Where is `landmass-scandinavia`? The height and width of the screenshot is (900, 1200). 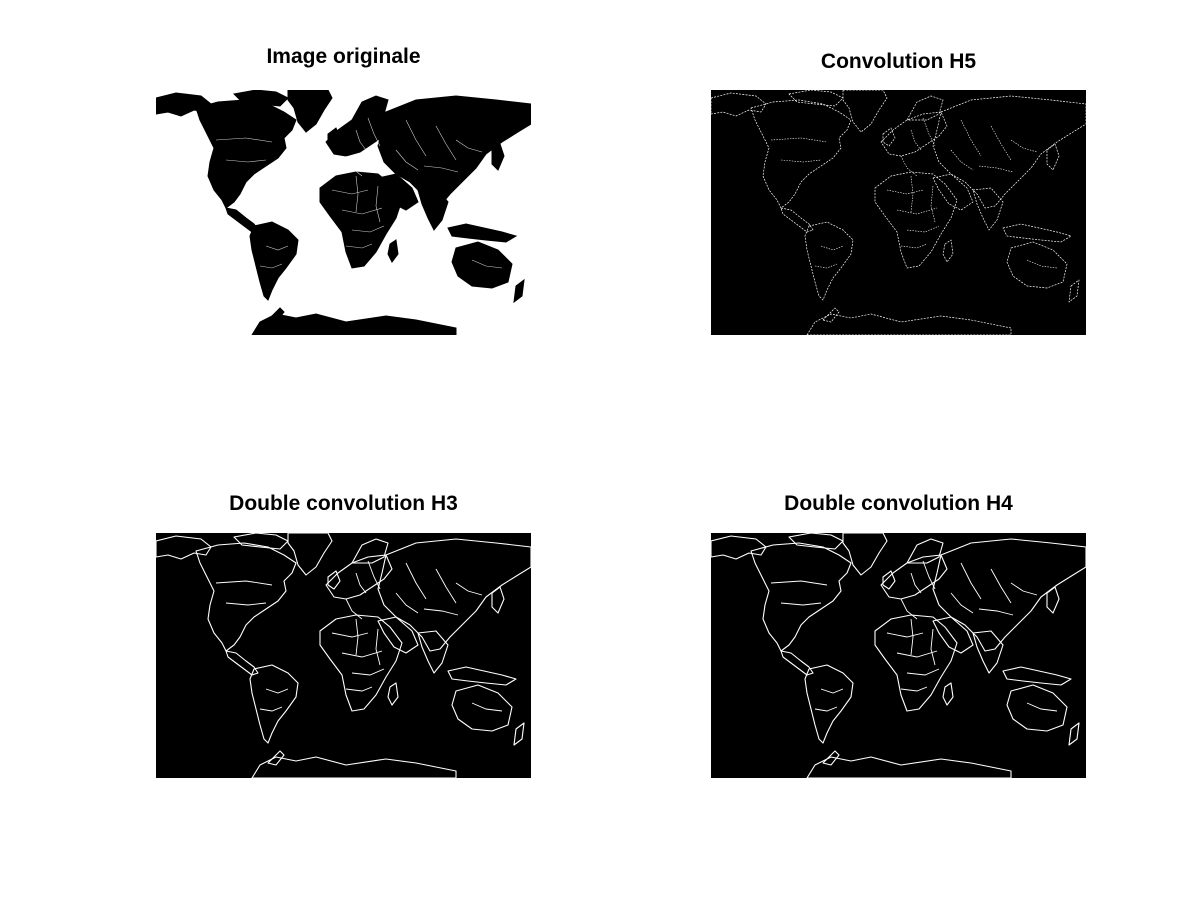 landmass-scandinavia is located at coordinates (370, 108).